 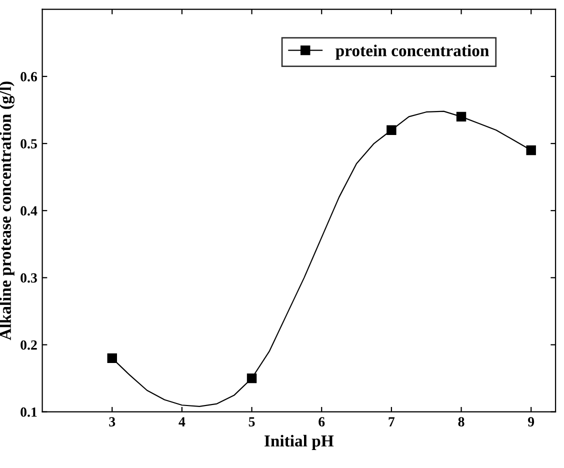 What do you see at coordinates (182, 421) in the screenshot?
I see `x-tick-label: 4` at bounding box center [182, 421].